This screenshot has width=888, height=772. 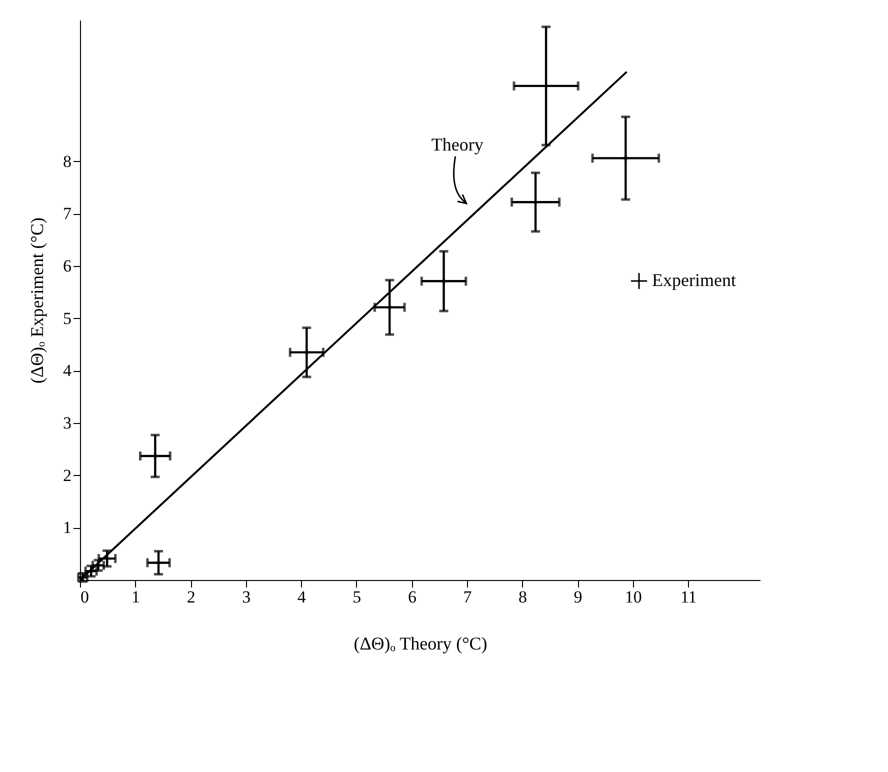 What do you see at coordinates (633, 597) in the screenshot?
I see `x-tick-label: 10` at bounding box center [633, 597].